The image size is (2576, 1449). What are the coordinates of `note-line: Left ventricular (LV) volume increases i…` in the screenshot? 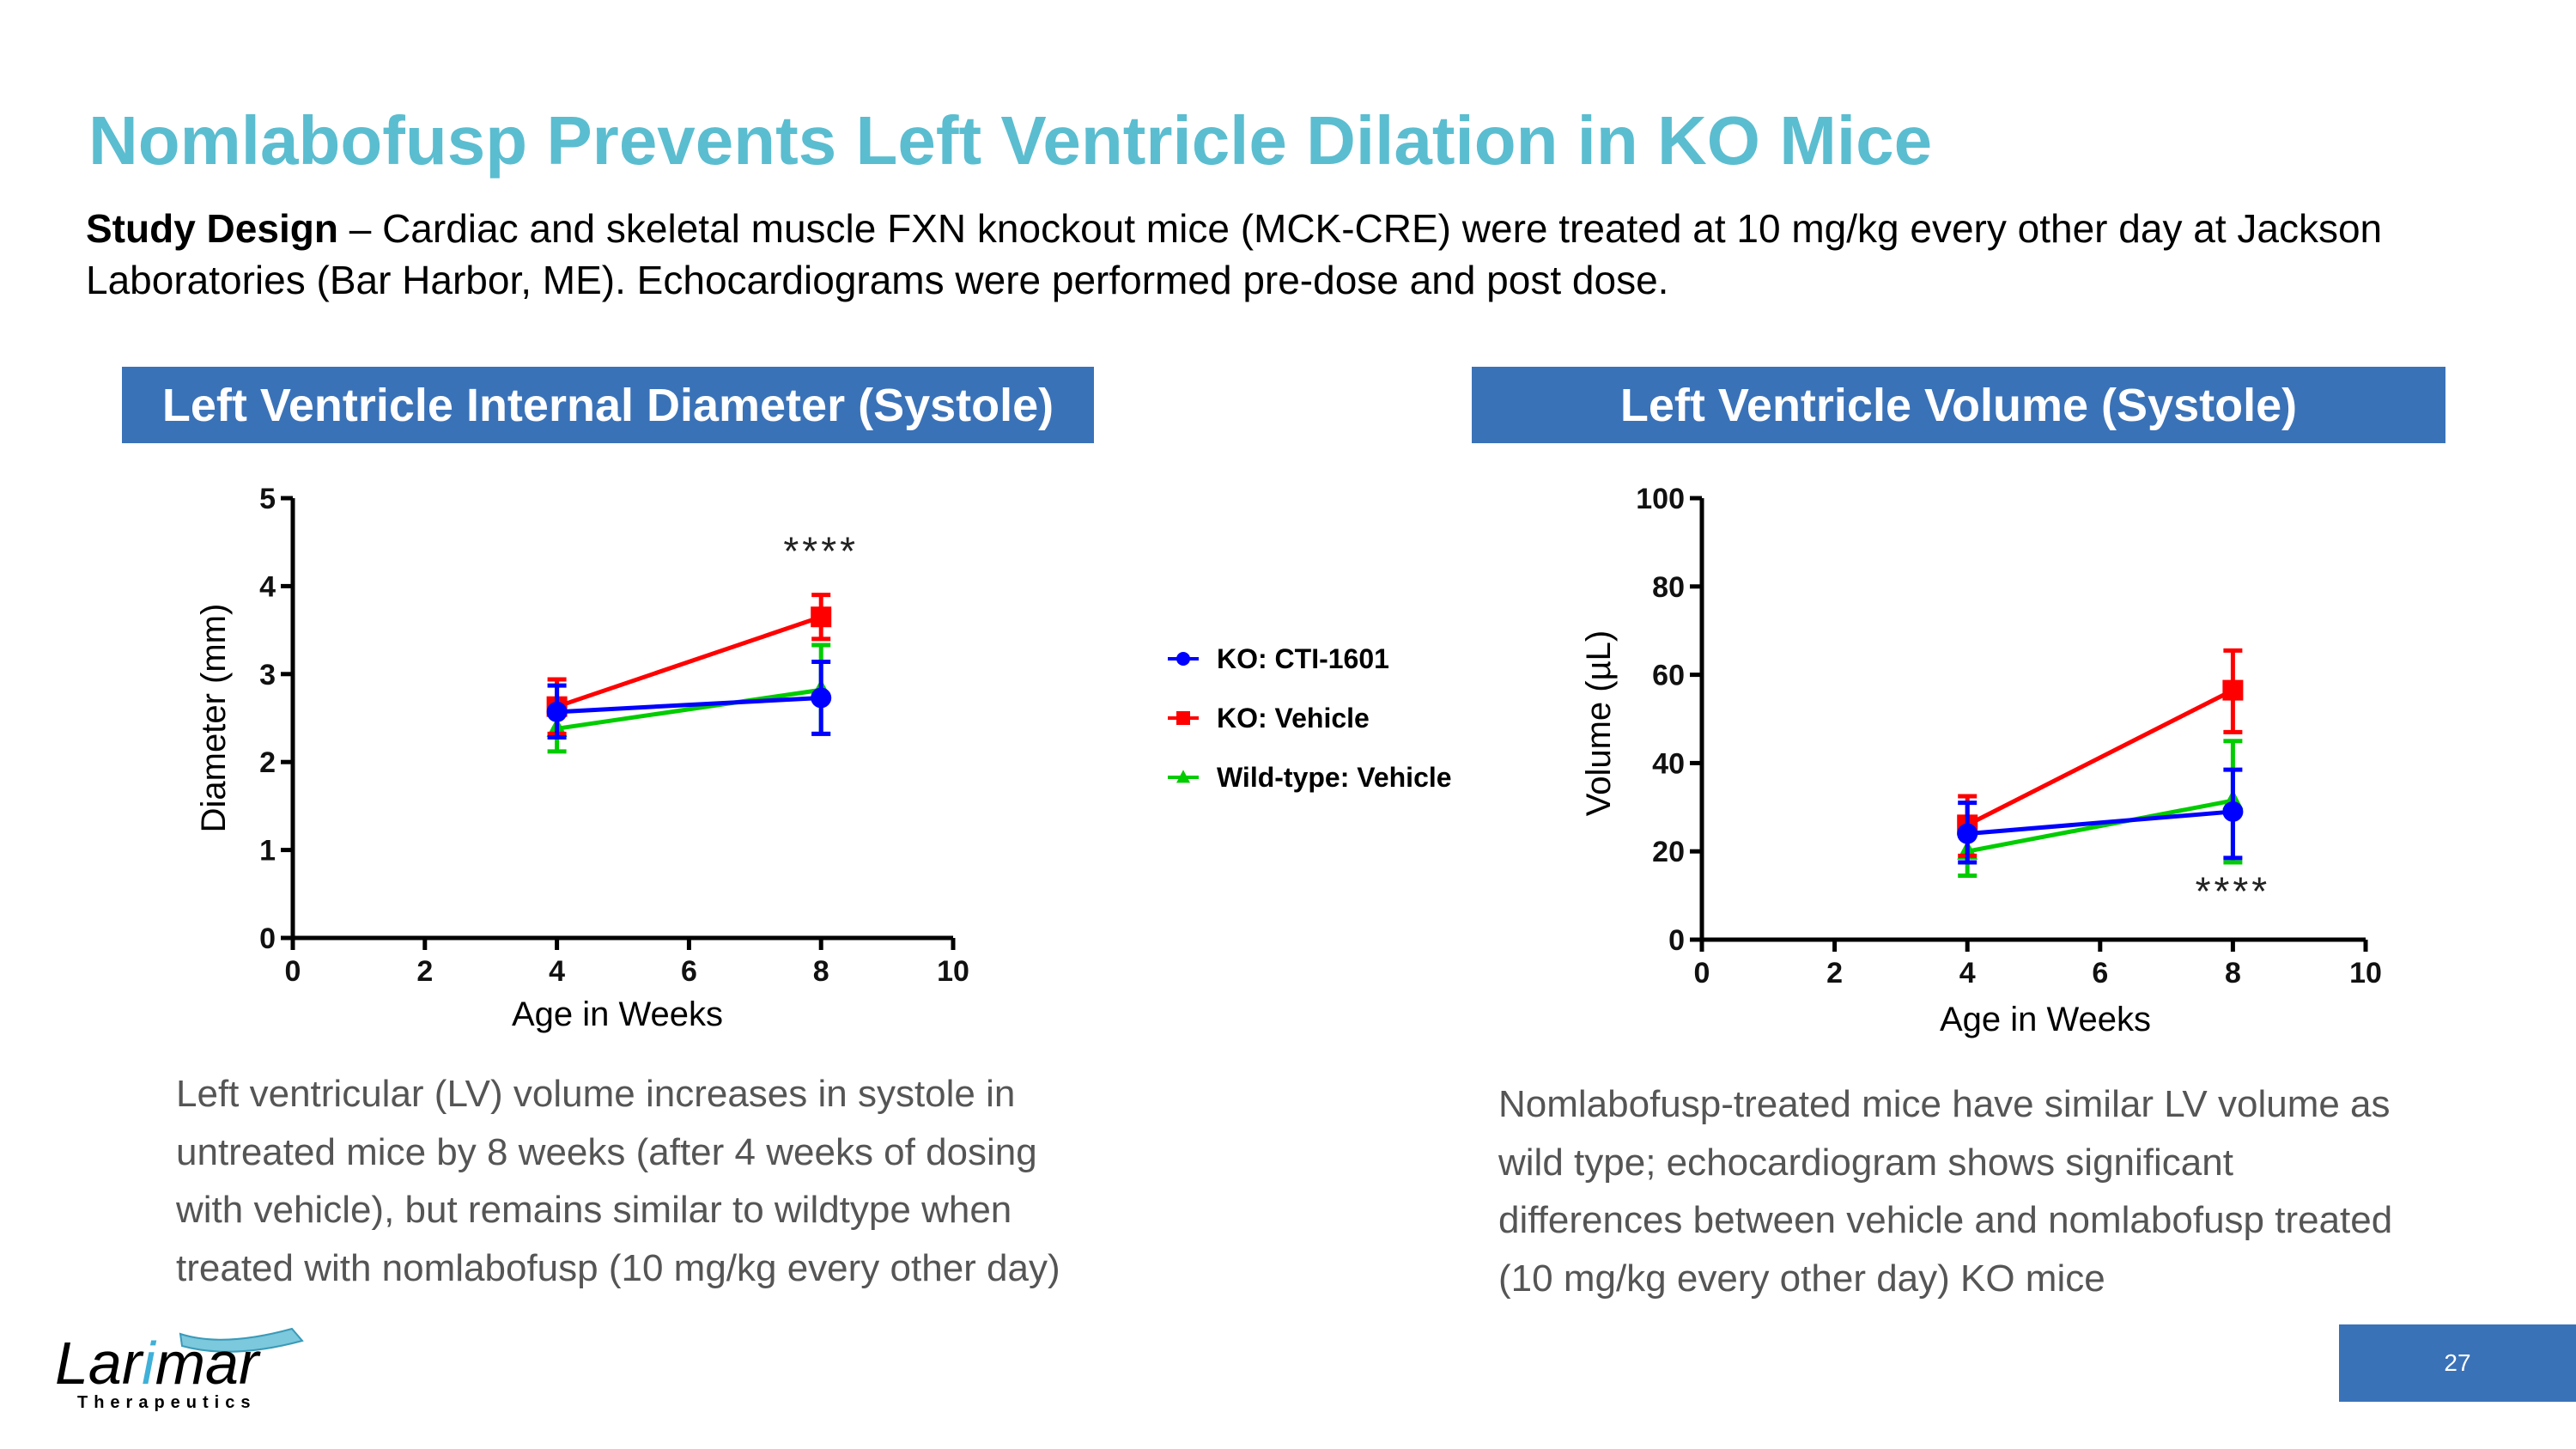 It's located at (596, 1094).